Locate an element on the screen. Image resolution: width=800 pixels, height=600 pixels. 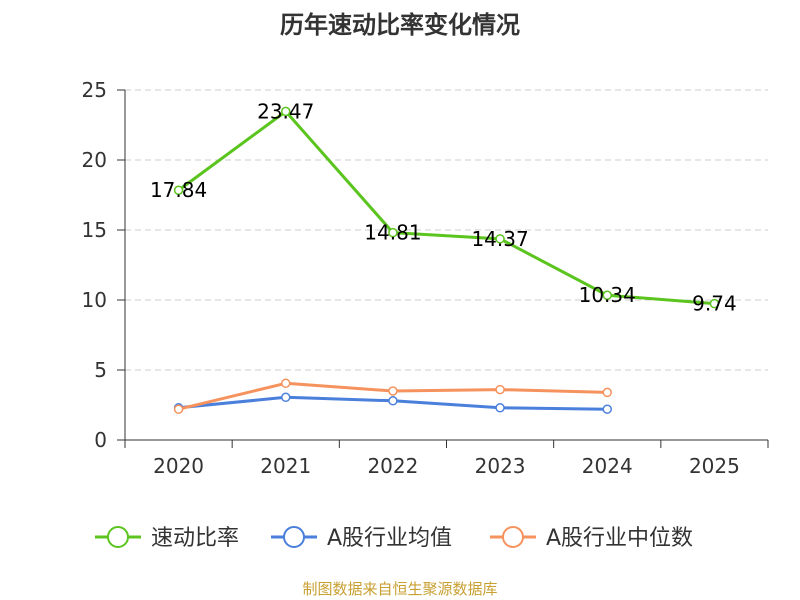
x-tick-label: 2024 is located at coordinates (607, 466).